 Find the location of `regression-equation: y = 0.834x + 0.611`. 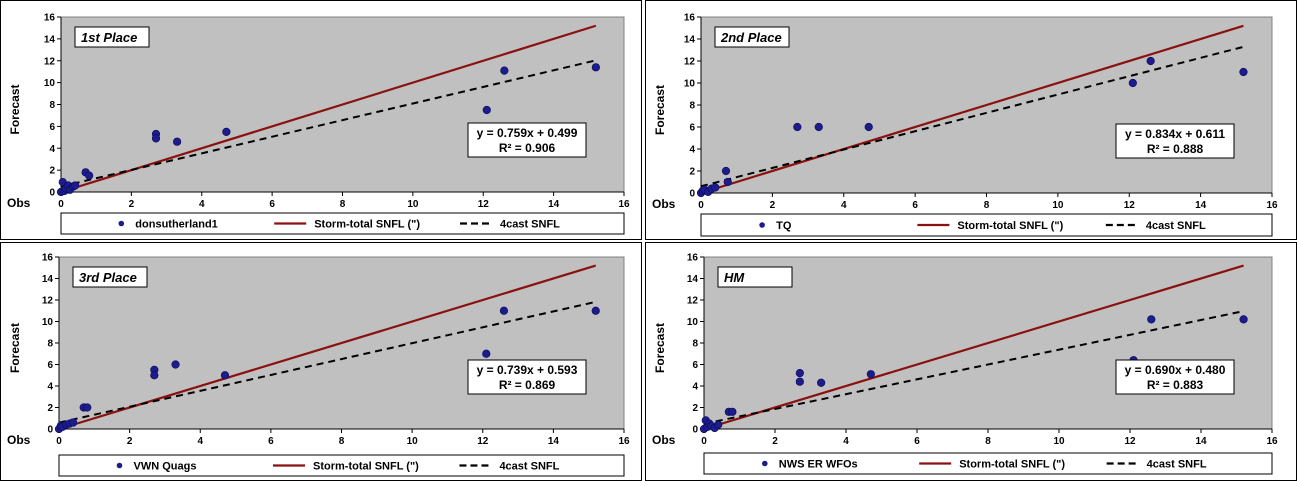

regression-equation: y = 0.834x + 0.611 is located at coordinates (1175, 134).